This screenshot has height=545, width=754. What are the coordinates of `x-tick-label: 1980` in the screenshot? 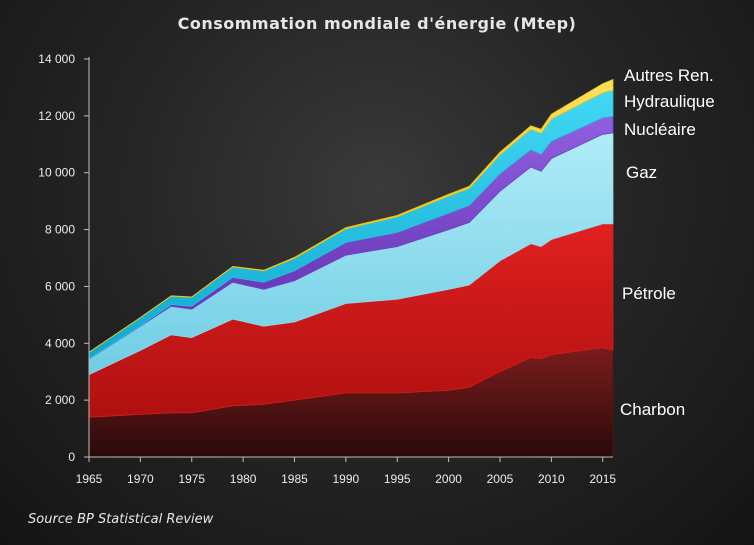 It's located at (243, 479).